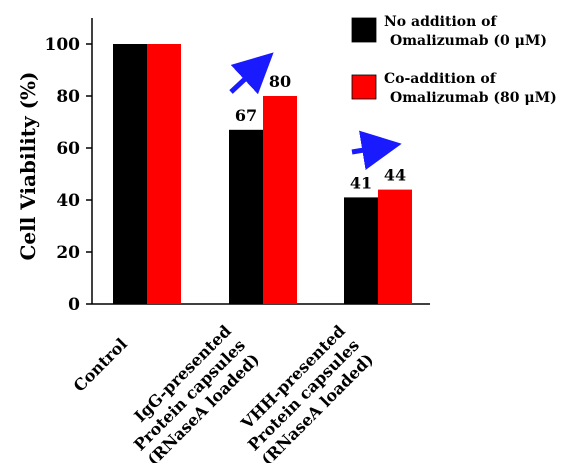 The width and height of the screenshot is (574, 463). What do you see at coordinates (28, 165) in the screenshot?
I see `y-axis-label: Cell Viability (%)` at bounding box center [28, 165].